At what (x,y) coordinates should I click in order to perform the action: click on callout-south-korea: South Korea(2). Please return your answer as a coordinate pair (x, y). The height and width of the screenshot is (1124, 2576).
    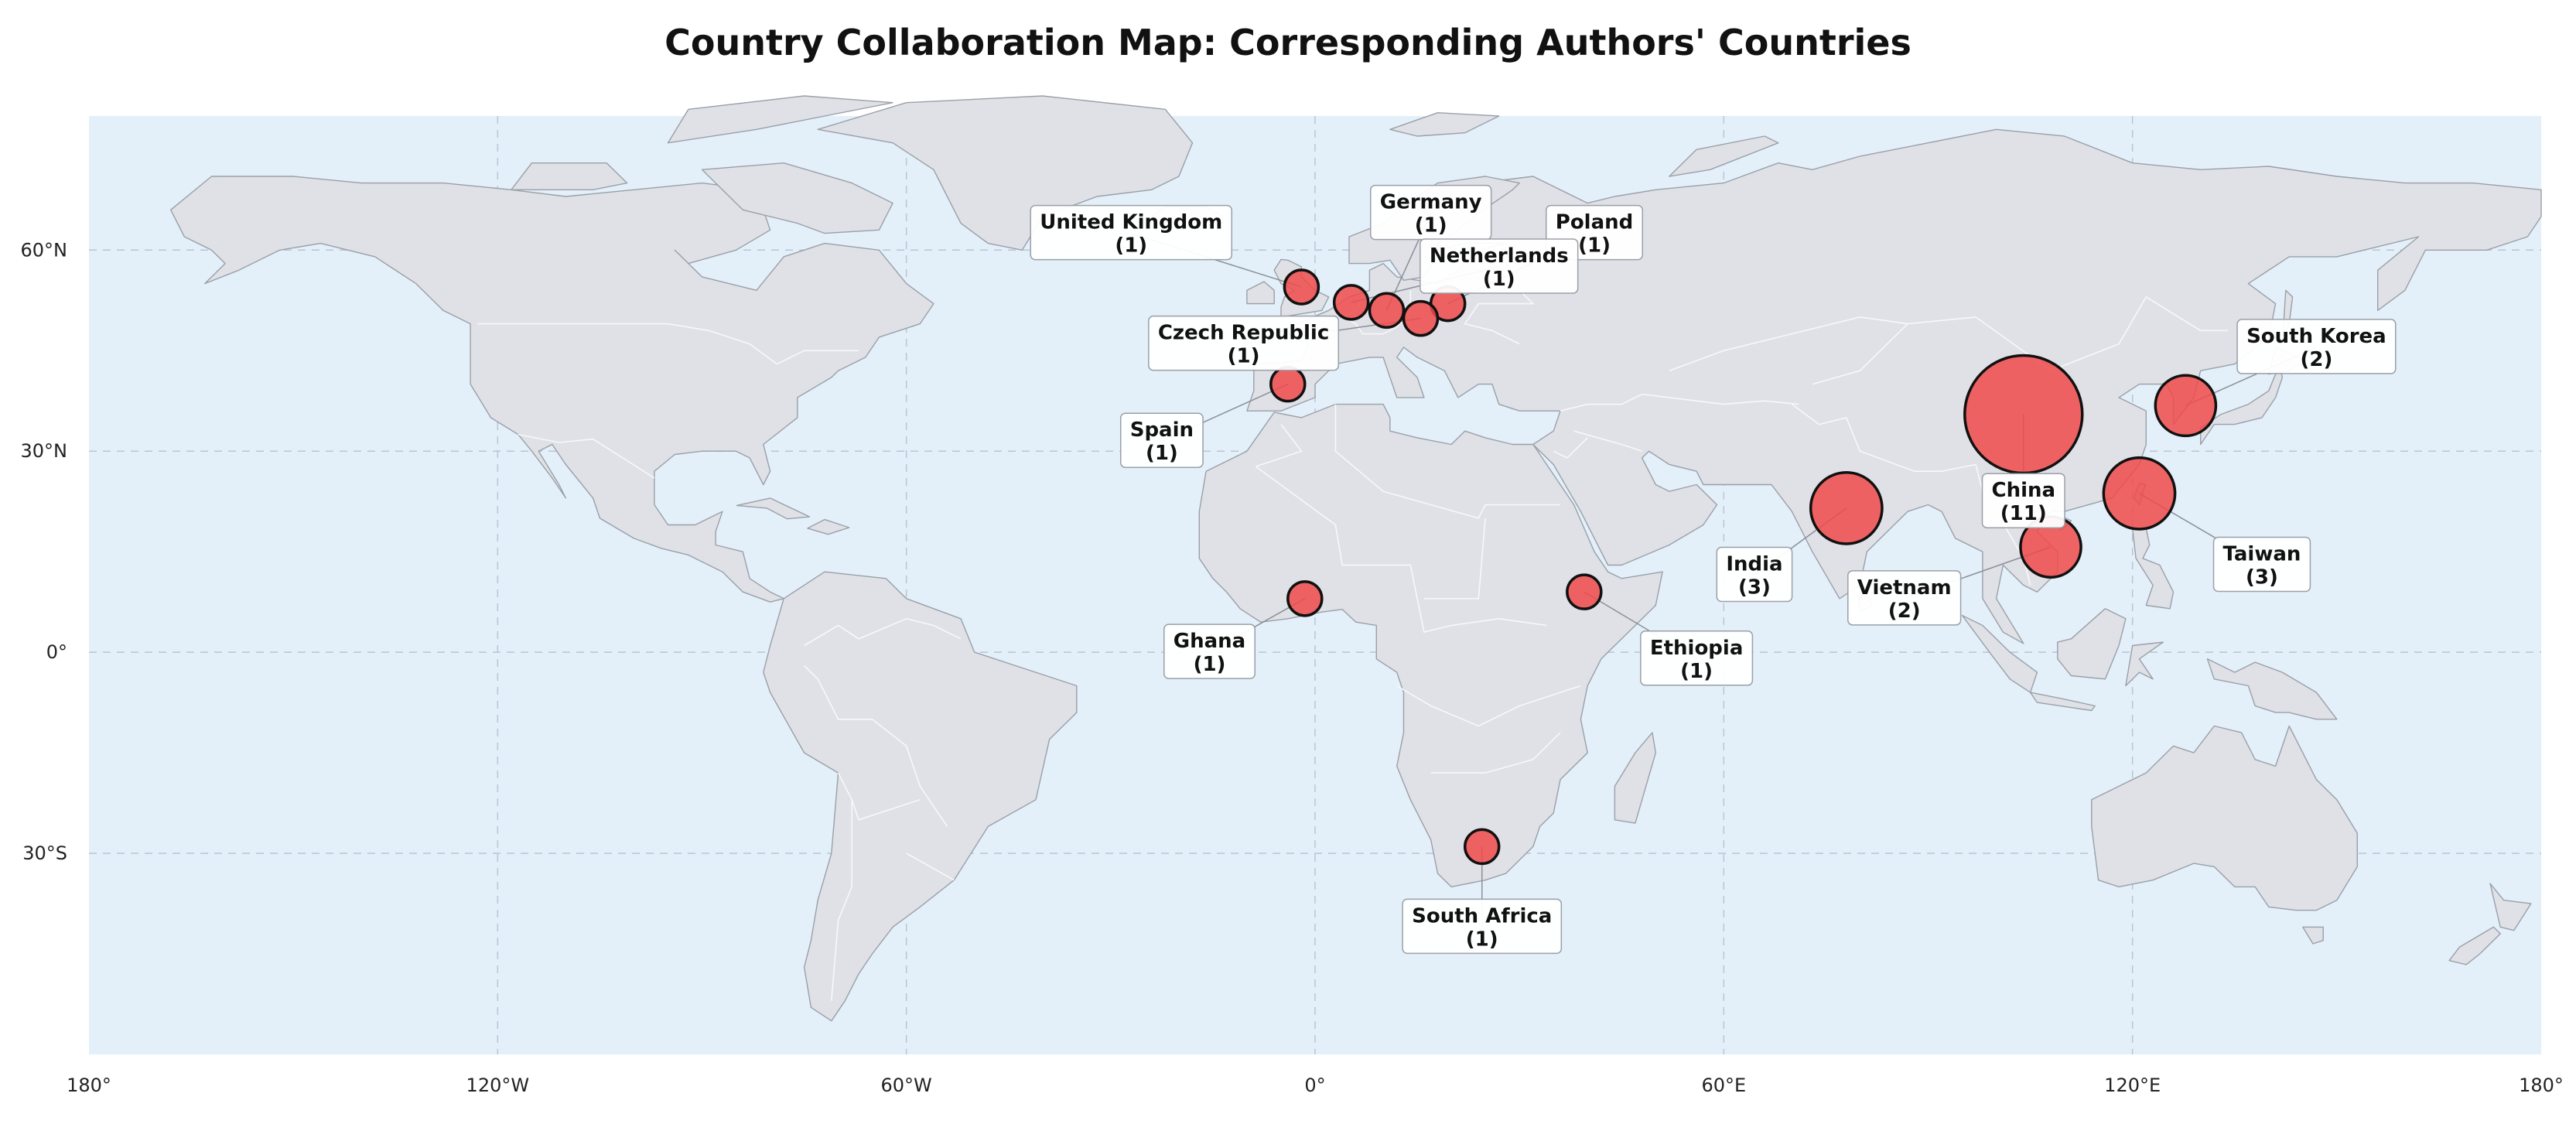
    Looking at the image, I should click on (2316, 346).